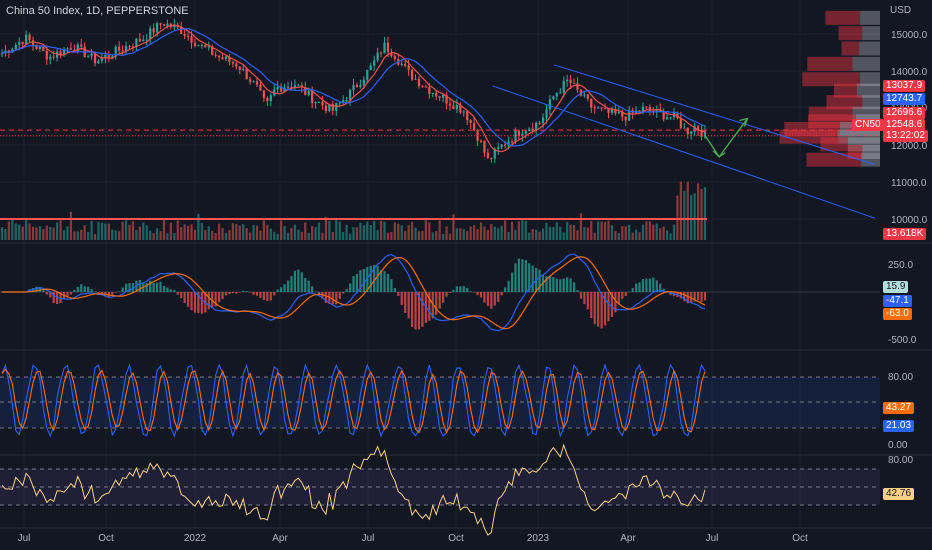  What do you see at coordinates (456, 538) in the screenshot?
I see `time-axis-label: Oct` at bounding box center [456, 538].